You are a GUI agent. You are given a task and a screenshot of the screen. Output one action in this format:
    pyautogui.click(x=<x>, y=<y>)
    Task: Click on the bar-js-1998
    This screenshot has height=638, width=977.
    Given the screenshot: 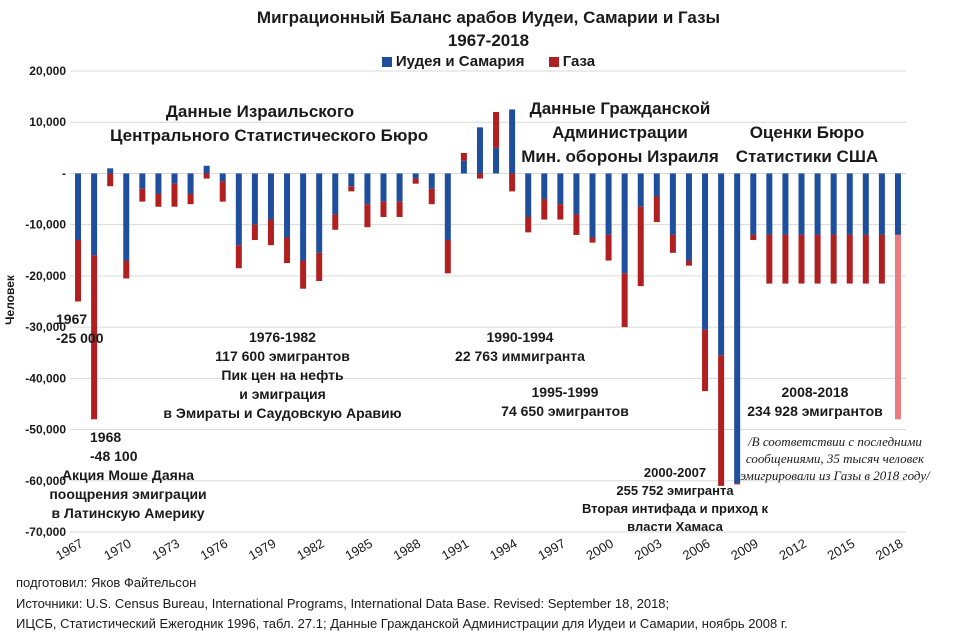 What is the action you would take?
    pyautogui.click(x=576, y=194)
    